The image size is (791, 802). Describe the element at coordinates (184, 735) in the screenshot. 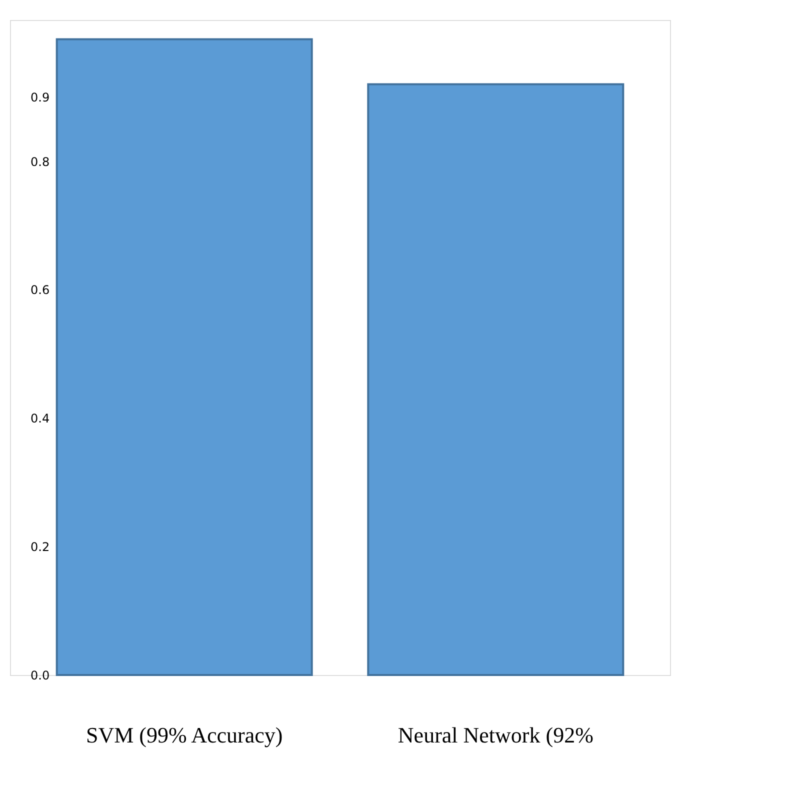

I see `x-tick-label: SVM (99% Accuracy)` at that location.